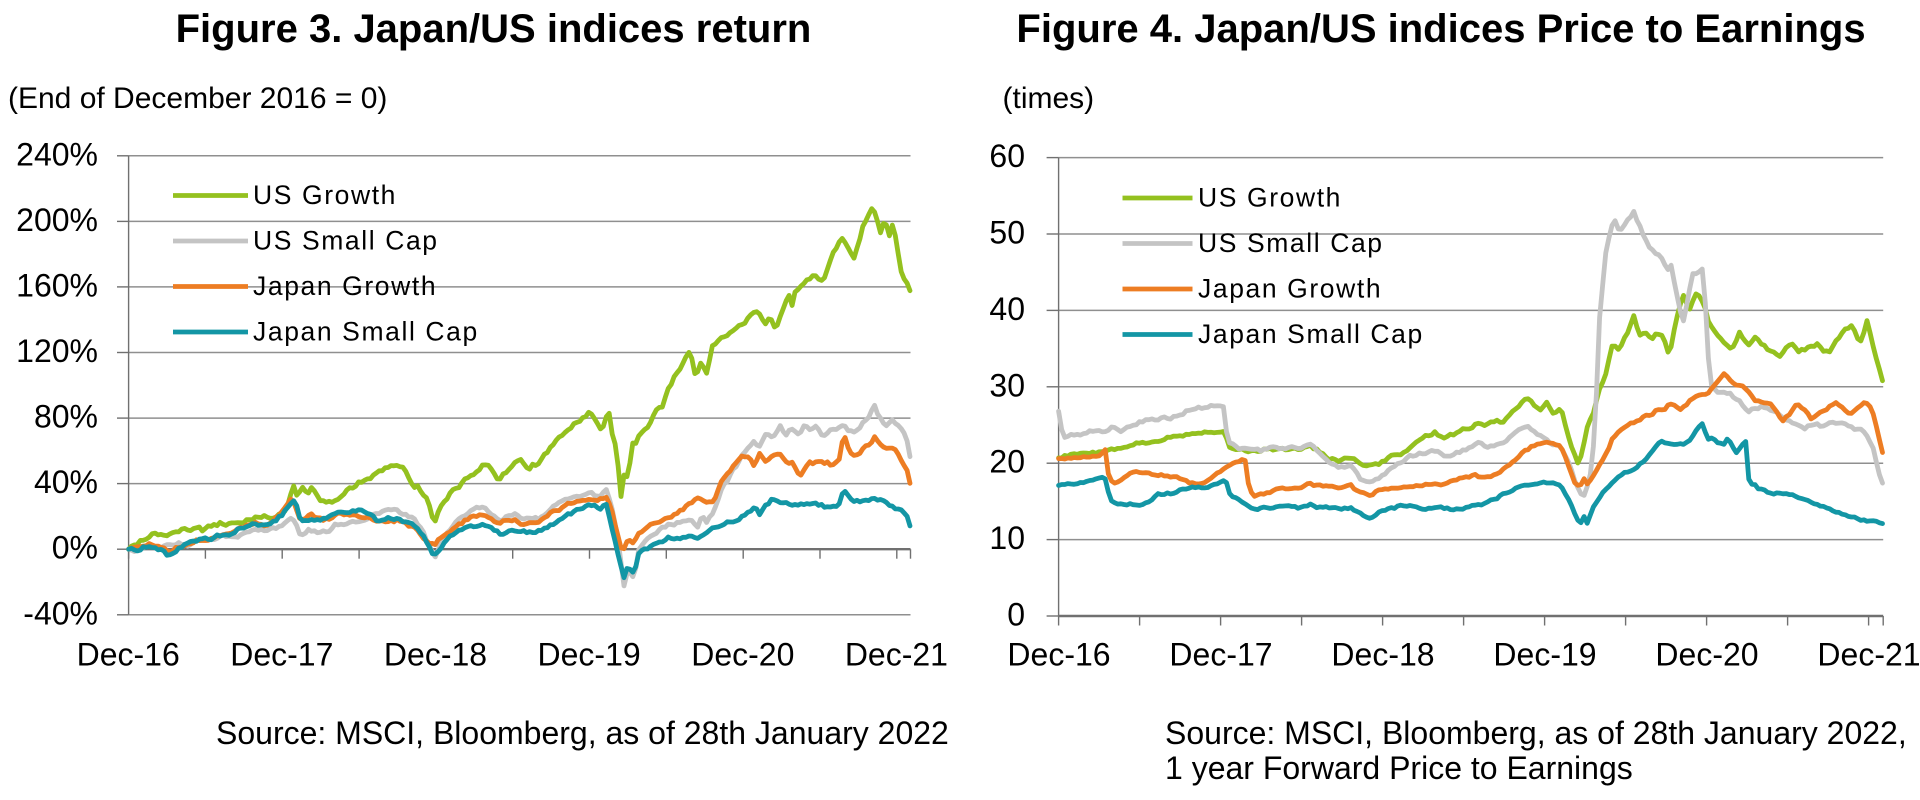 This screenshot has width=1920, height=800. What do you see at coordinates (57, 285) in the screenshot?
I see `svg-text: 160%` at bounding box center [57, 285].